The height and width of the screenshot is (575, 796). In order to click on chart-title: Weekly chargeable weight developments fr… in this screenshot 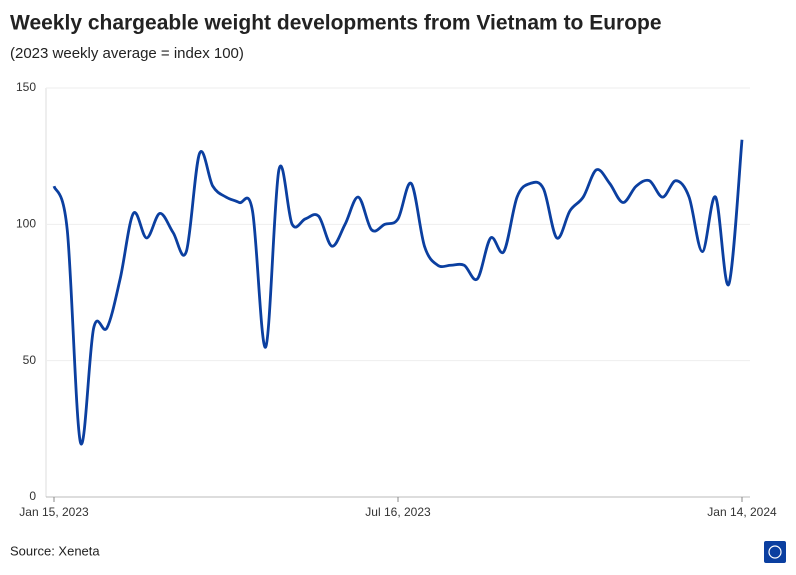, I will do `click(336, 23)`.